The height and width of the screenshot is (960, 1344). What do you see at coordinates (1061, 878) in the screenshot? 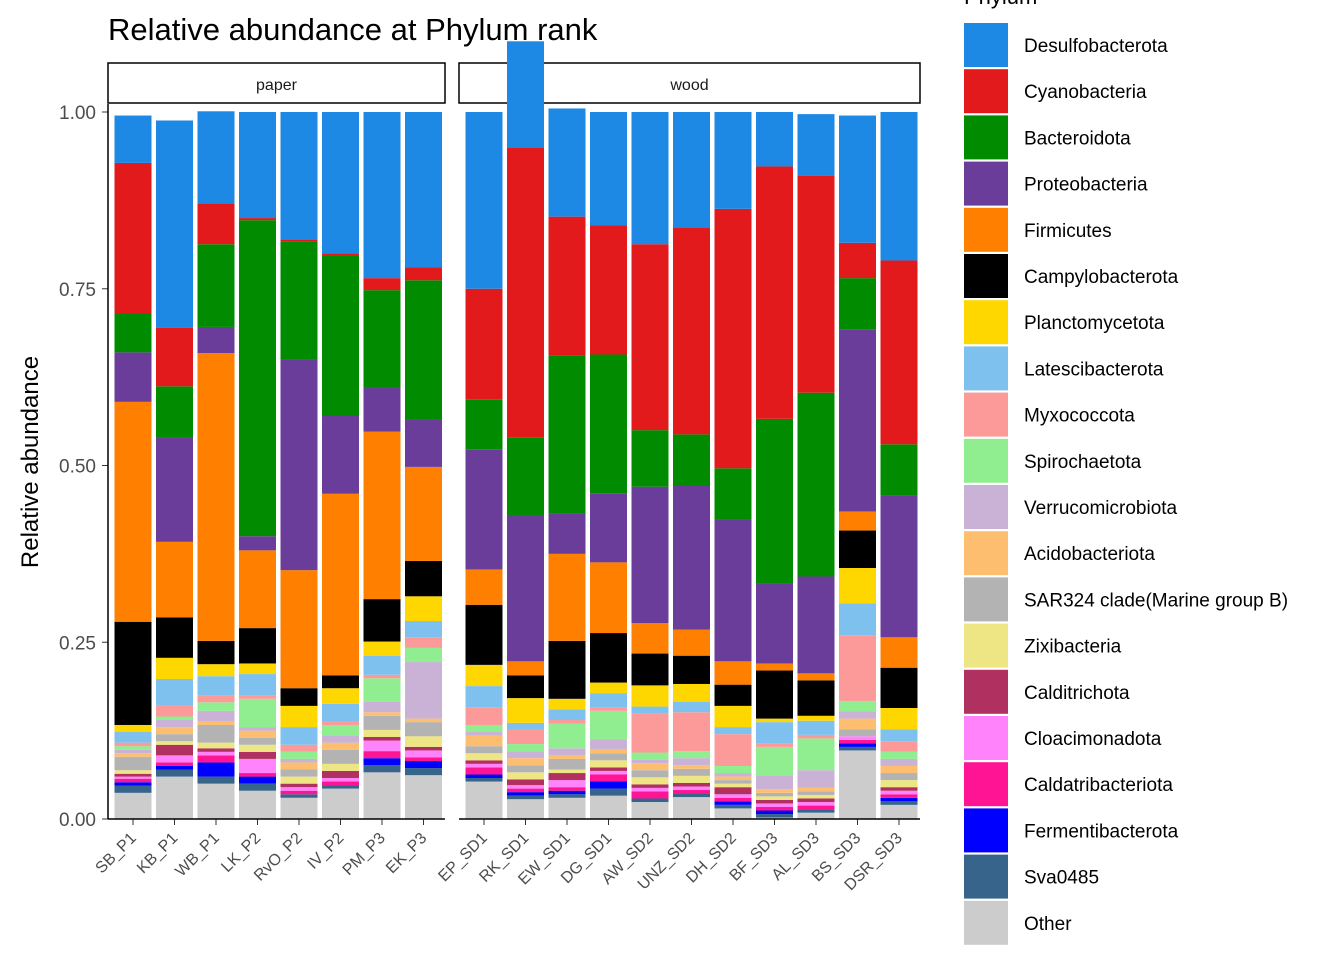
I see `legend-label: Sva0485` at bounding box center [1061, 878].